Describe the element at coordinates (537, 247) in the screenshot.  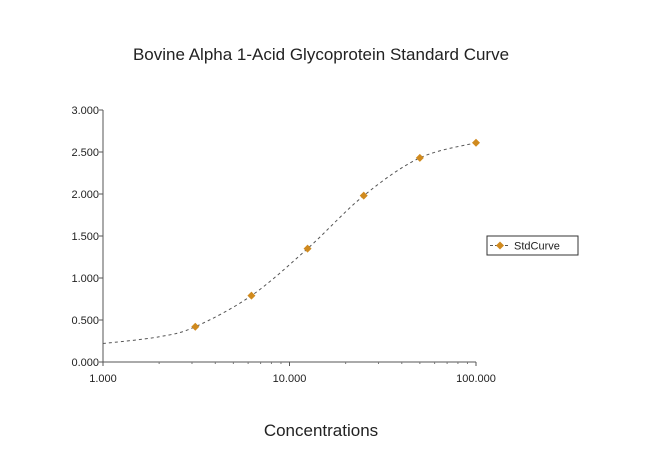
I see `legend-label: StdCurve` at that location.